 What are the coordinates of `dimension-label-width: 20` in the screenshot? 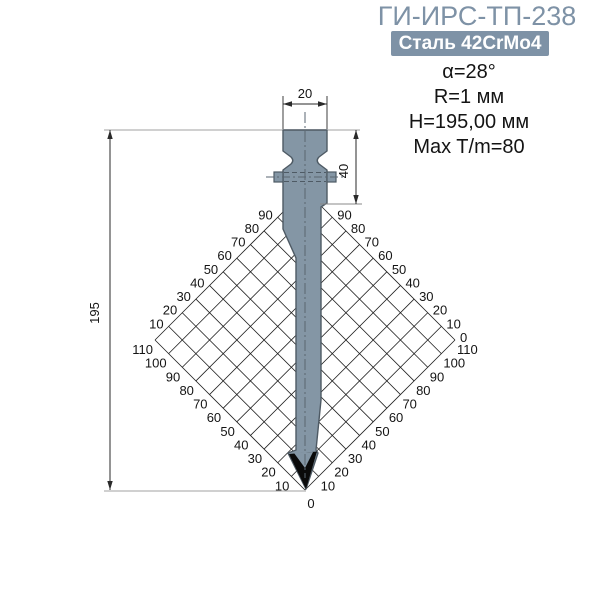 It's located at (305, 93).